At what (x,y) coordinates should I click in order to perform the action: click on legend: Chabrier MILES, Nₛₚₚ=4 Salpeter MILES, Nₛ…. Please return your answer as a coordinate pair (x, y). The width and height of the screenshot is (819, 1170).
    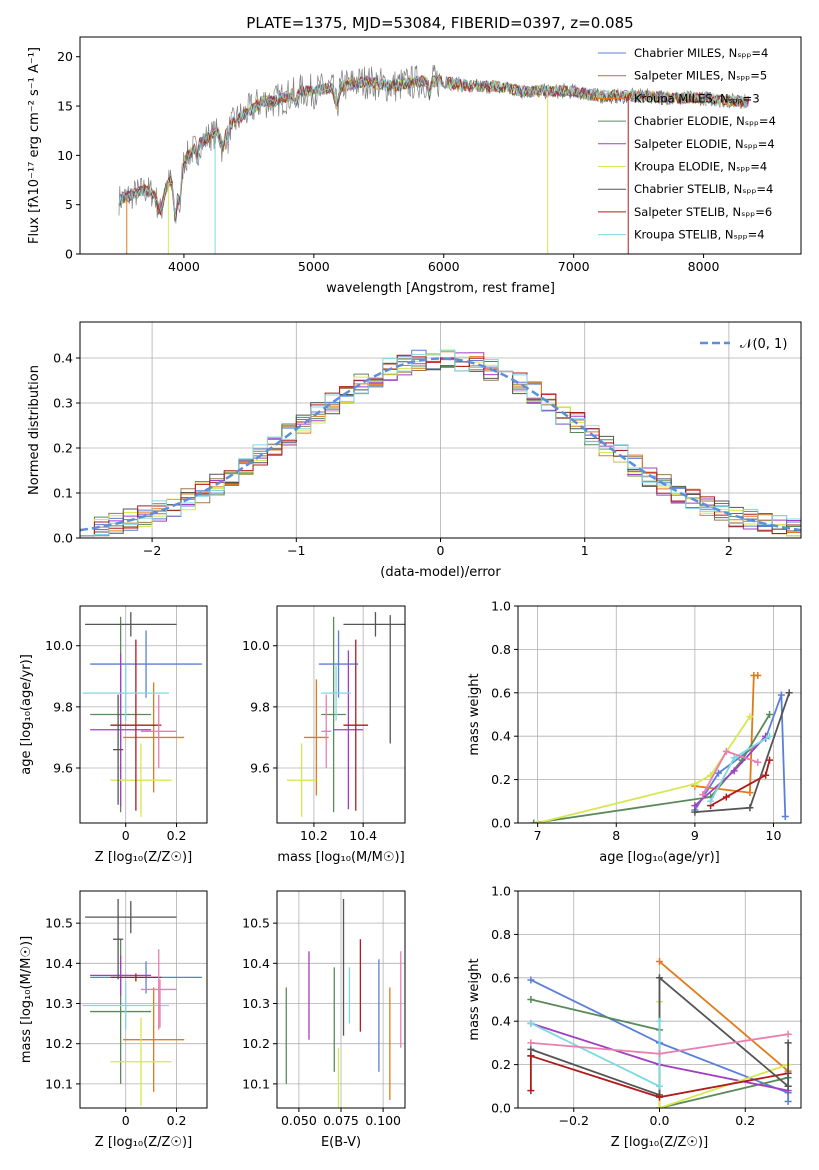
    Looking at the image, I should click on (687, 144).